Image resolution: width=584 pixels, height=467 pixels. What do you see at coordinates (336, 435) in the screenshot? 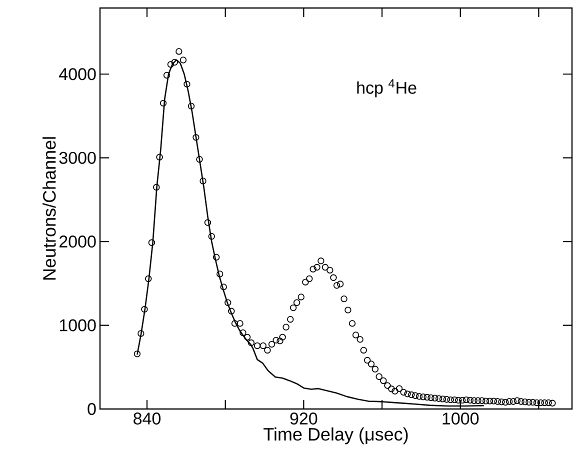
I see `x-axis-title: Time Delay (μsec)` at bounding box center [336, 435].